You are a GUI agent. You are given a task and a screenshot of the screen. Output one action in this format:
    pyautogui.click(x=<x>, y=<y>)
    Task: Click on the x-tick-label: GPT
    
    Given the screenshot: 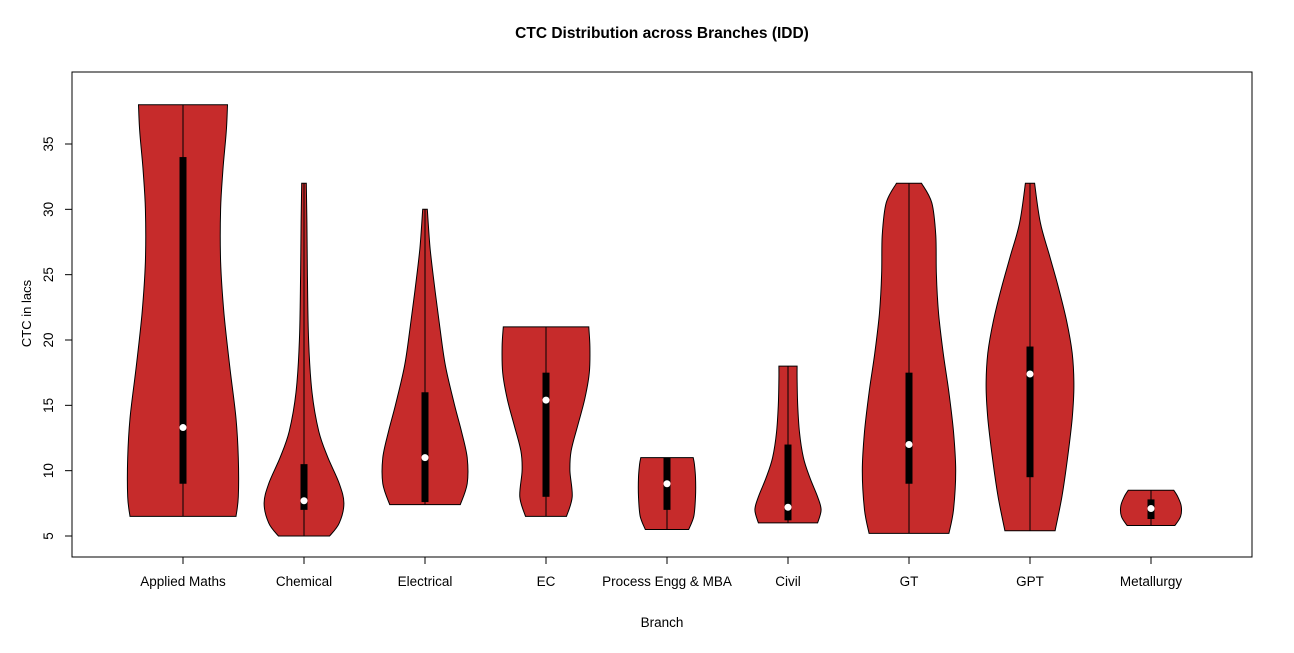 What is the action you would take?
    pyautogui.click(x=1030, y=581)
    